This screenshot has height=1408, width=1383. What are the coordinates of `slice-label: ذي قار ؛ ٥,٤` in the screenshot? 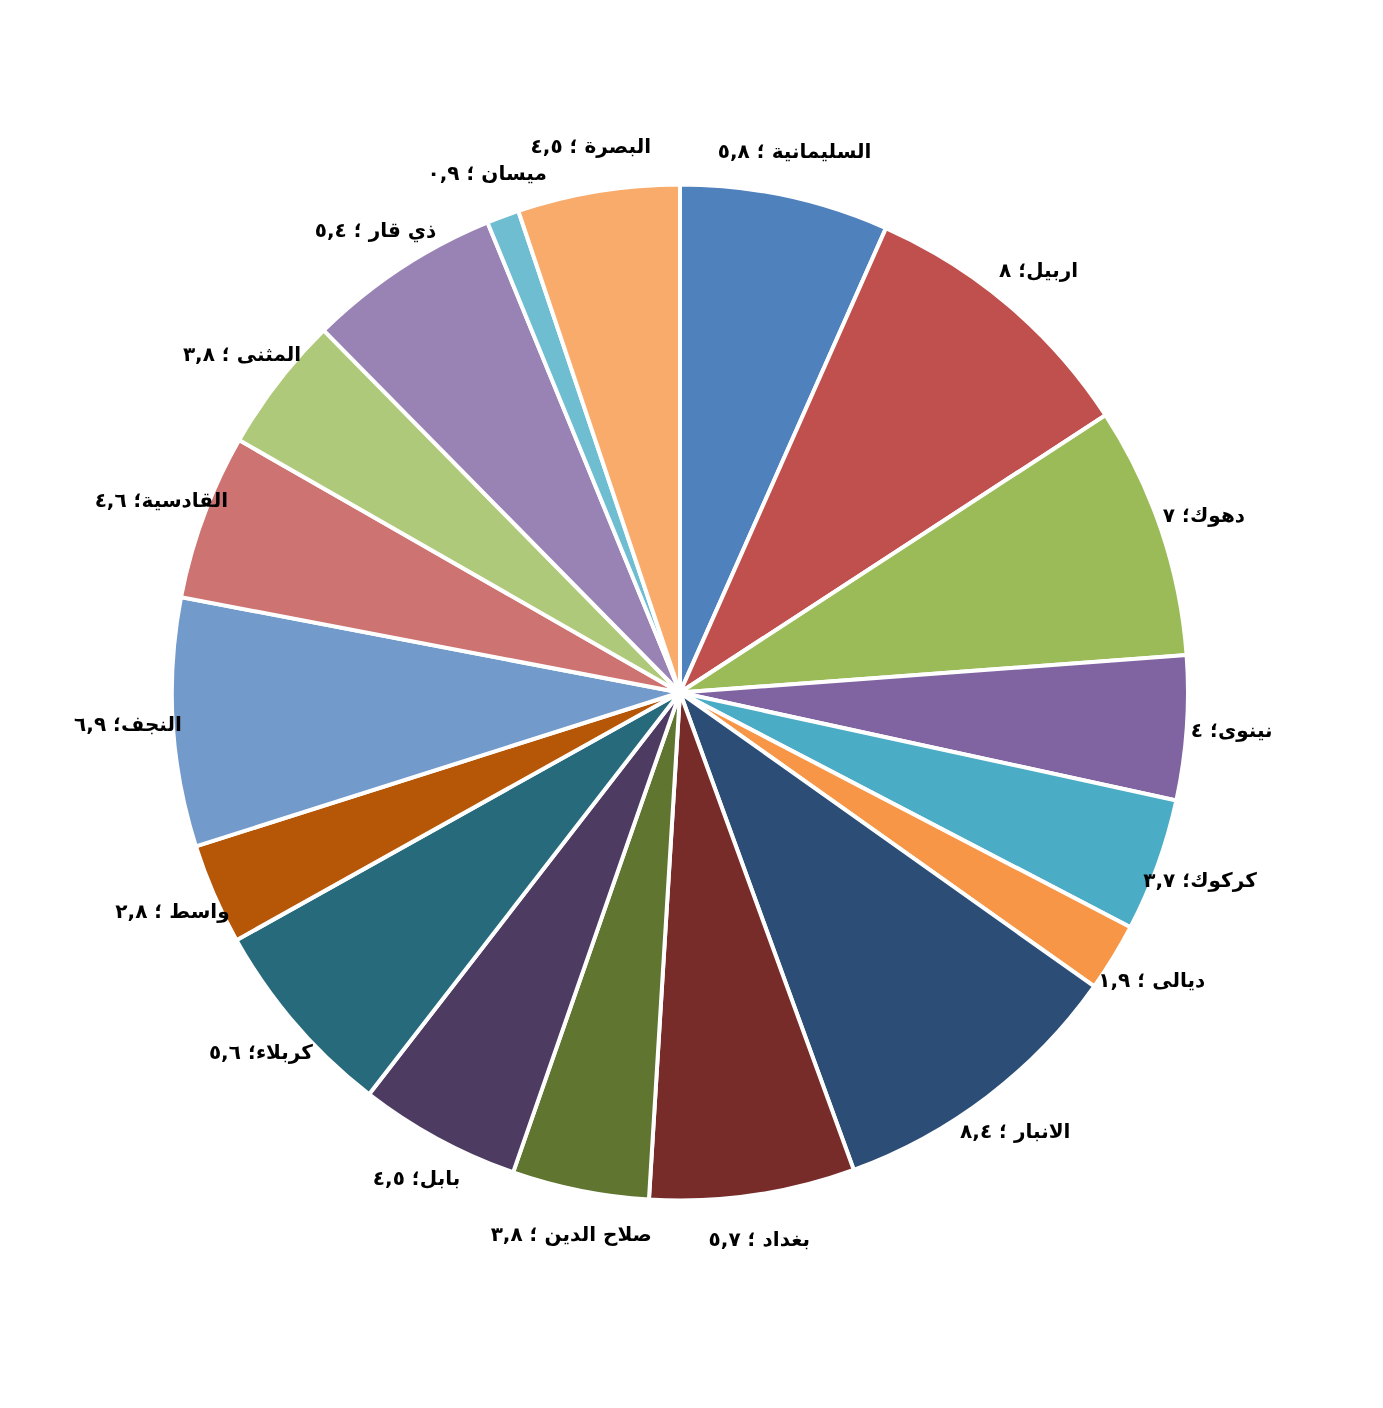 It's located at (375, 230).